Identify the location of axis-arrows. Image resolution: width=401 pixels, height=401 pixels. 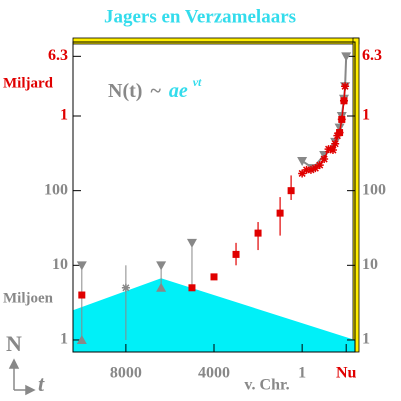
(22, 377).